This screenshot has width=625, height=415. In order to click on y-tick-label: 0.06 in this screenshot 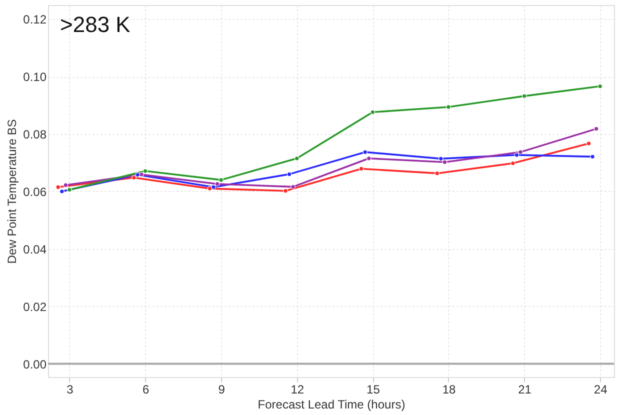, I will do `click(35, 191)`.